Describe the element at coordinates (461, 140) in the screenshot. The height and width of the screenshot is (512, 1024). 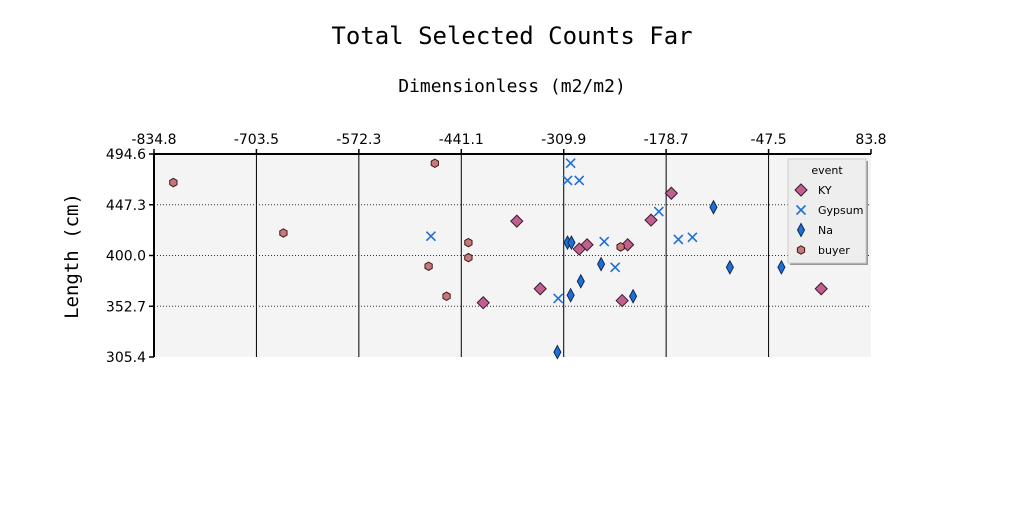
I see `x-tick-label: -441.1` at that location.